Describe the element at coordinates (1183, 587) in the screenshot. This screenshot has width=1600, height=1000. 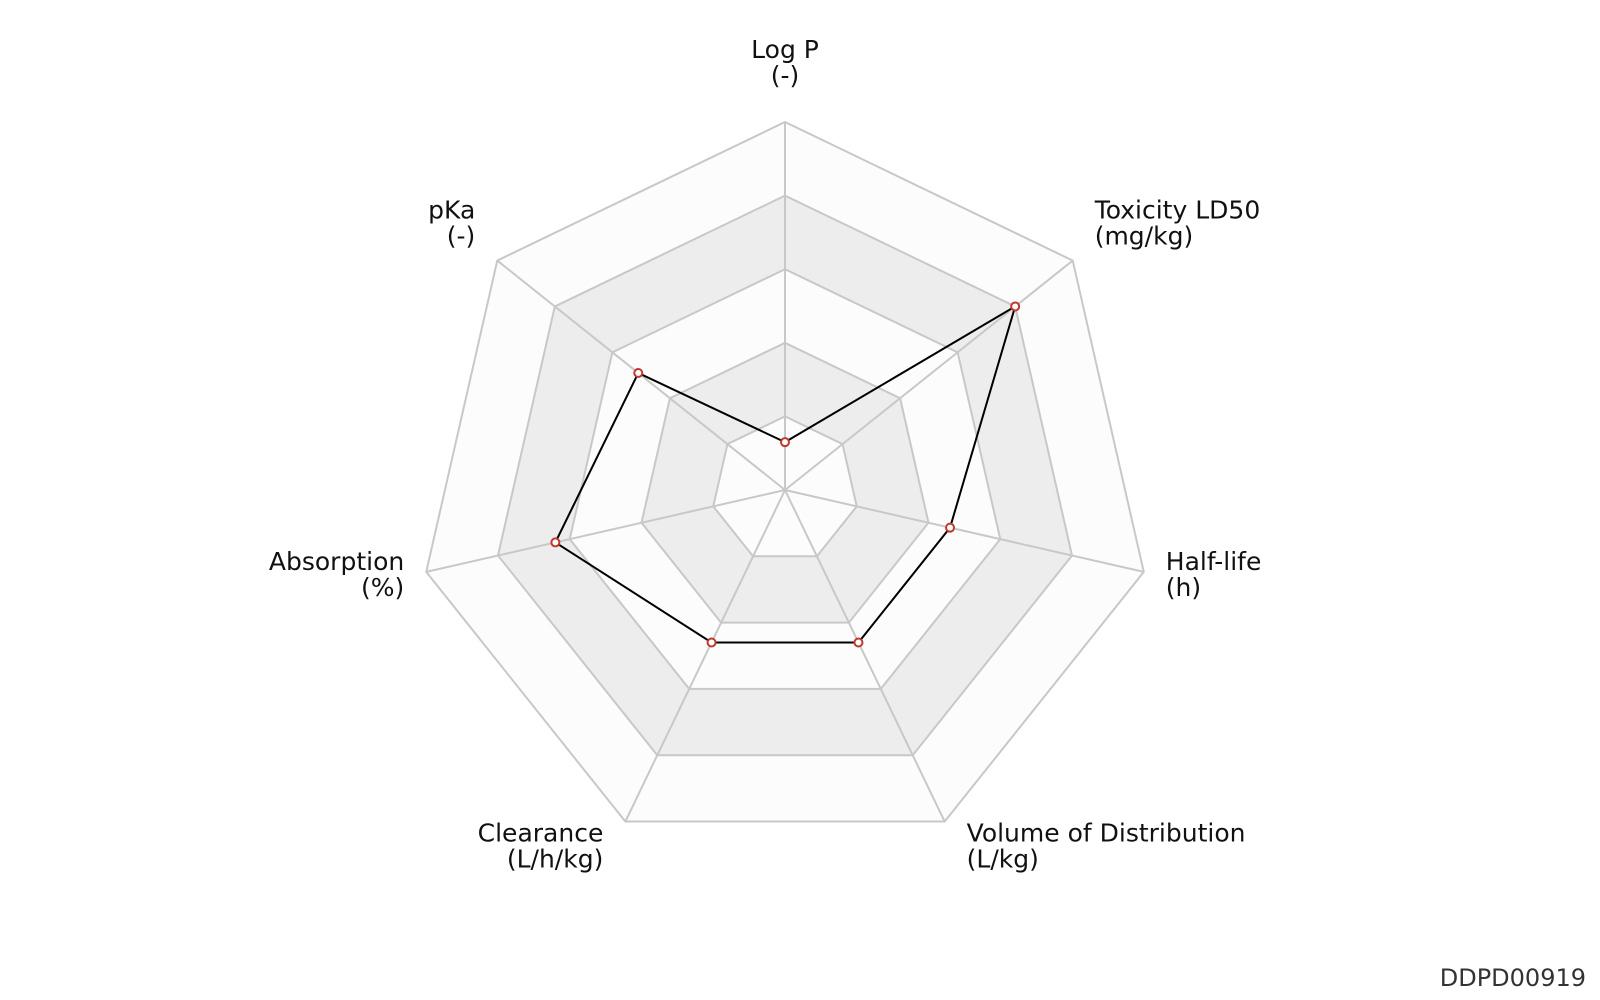
I see `axis-label-unit: (h)` at that location.